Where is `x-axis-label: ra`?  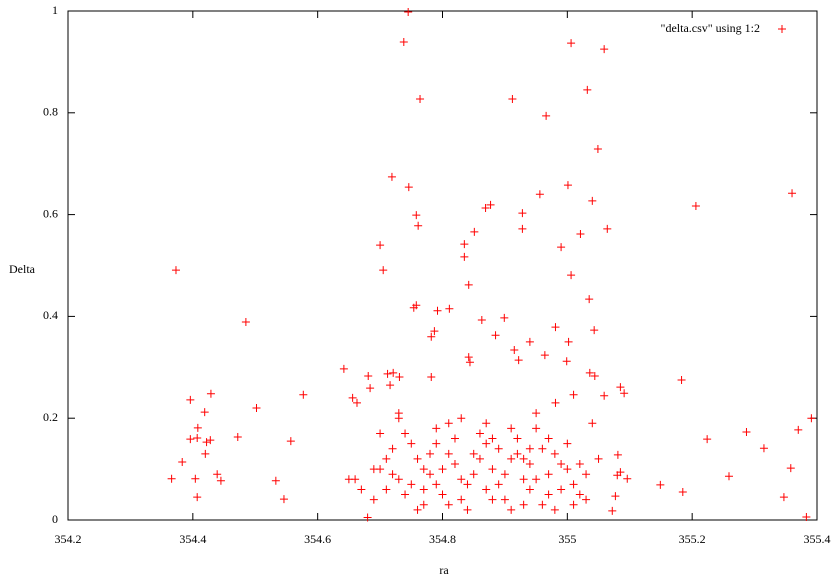 x-axis-label: ra is located at coordinates (444, 570).